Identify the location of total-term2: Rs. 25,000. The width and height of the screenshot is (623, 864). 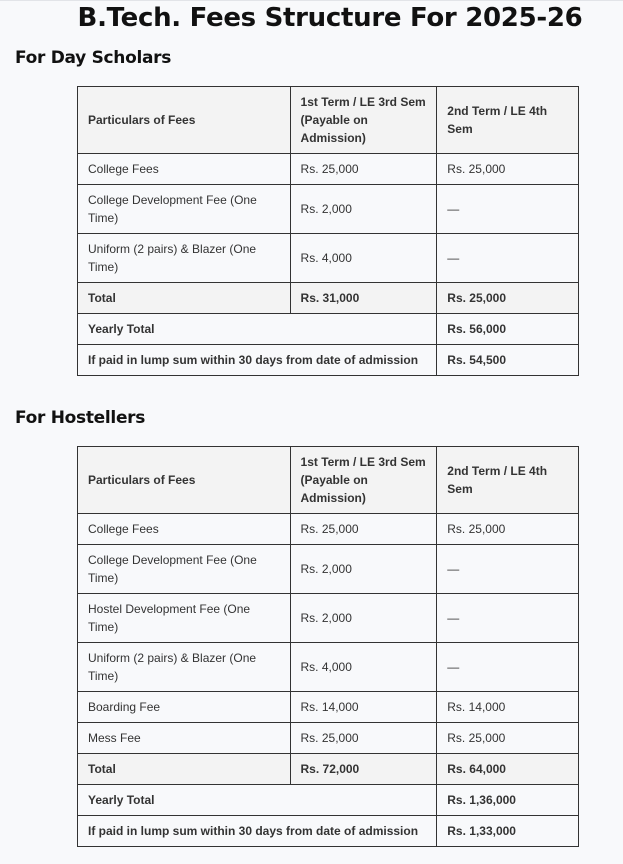
(507, 298).